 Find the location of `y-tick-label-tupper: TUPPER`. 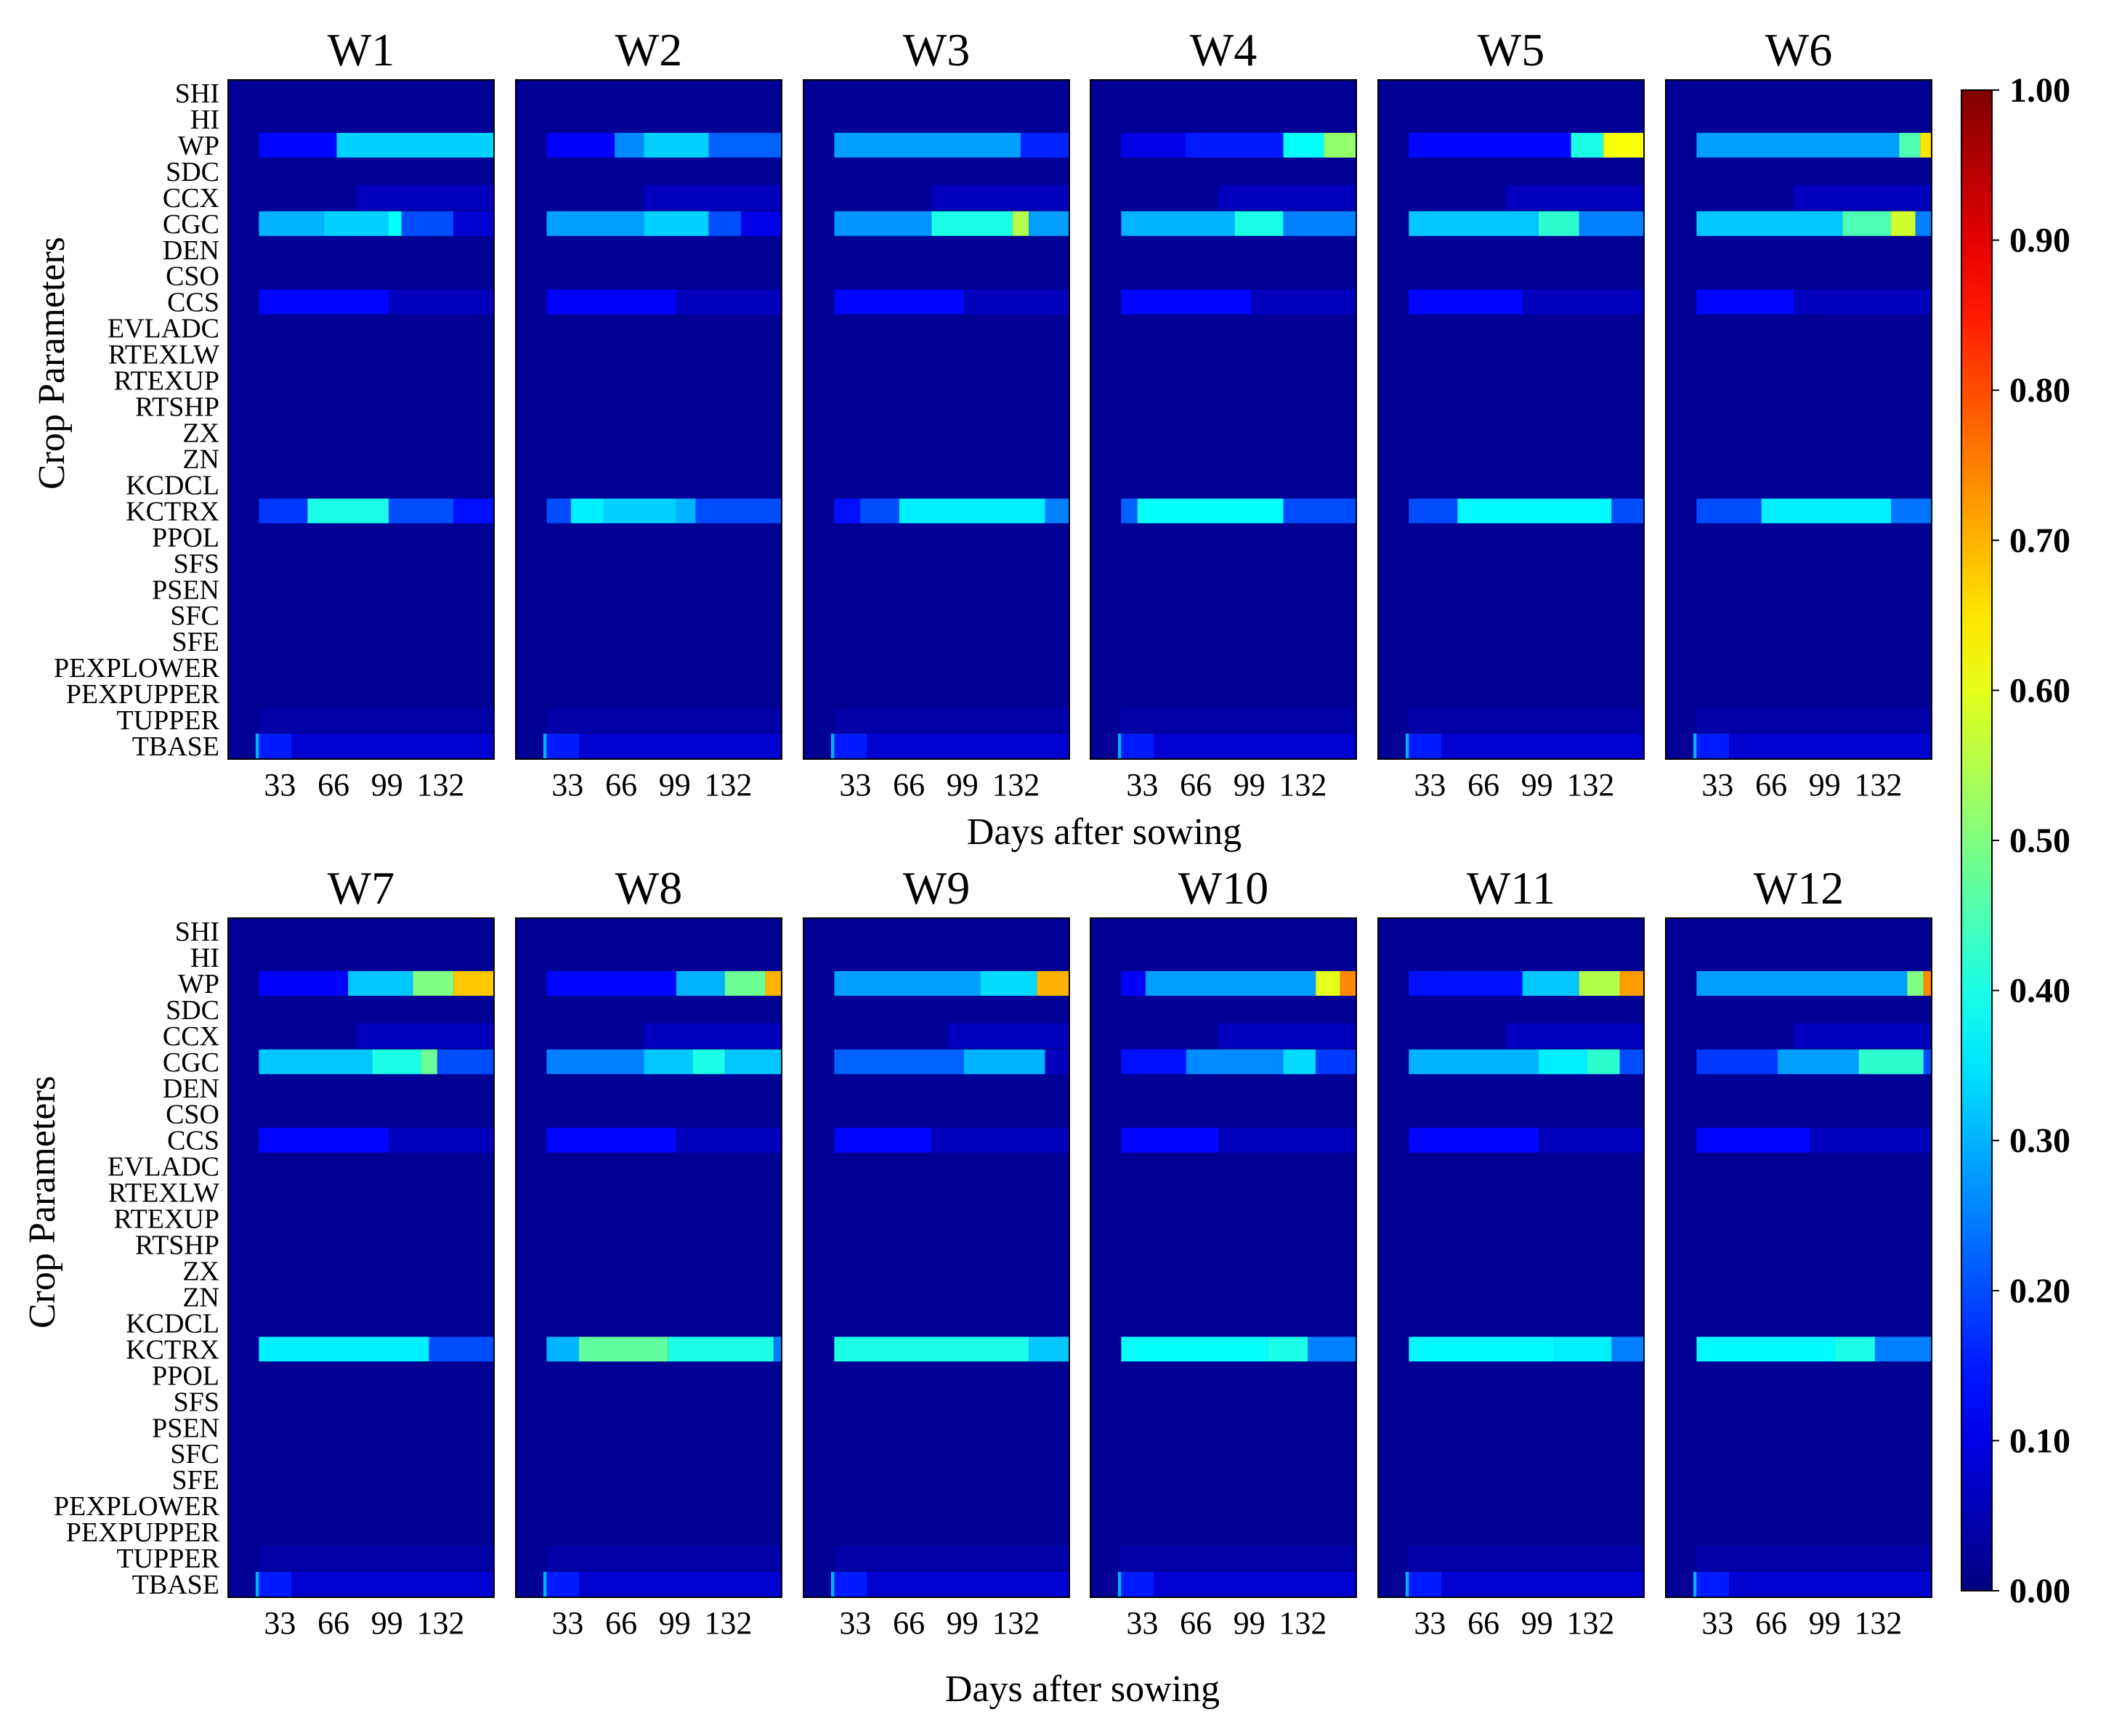

y-tick-label-tupper: TUPPER is located at coordinates (168, 720).